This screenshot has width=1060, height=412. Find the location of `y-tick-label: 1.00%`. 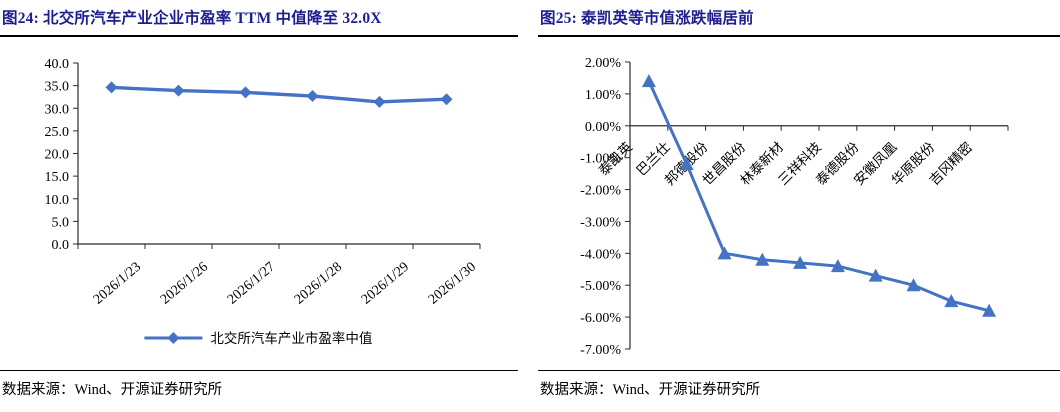

y-tick-label: 1.00% is located at coordinates (603, 95).